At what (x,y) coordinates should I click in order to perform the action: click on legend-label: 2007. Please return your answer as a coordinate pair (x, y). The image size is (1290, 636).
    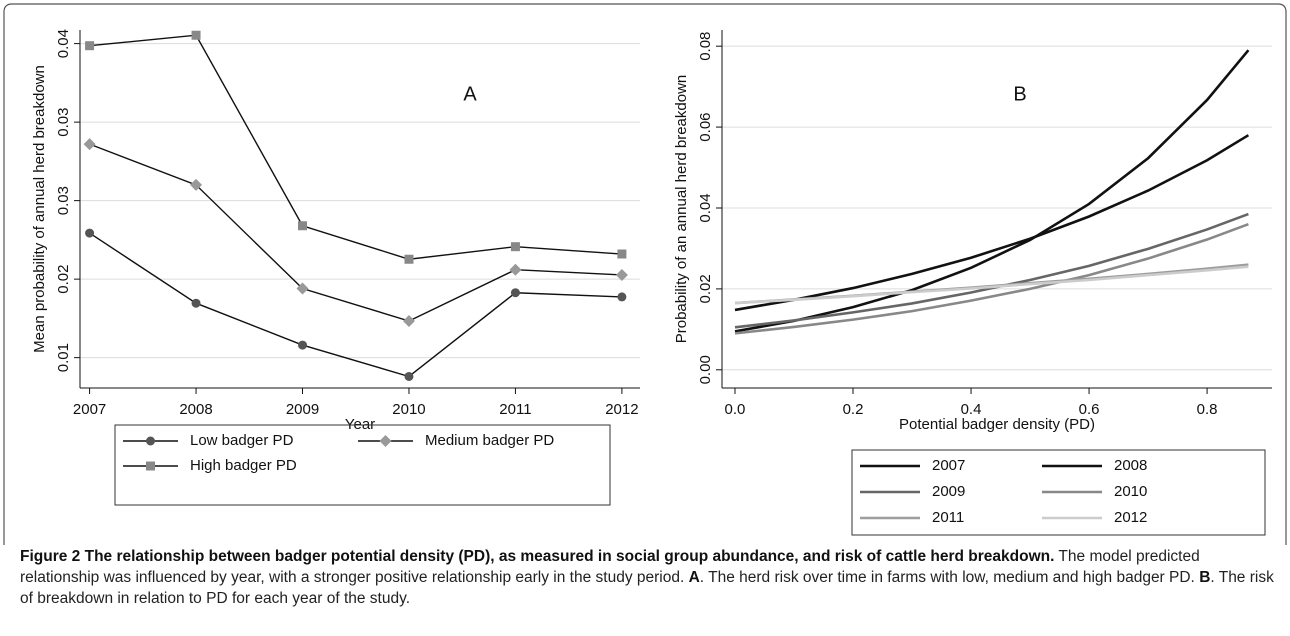
    Looking at the image, I should click on (948, 465).